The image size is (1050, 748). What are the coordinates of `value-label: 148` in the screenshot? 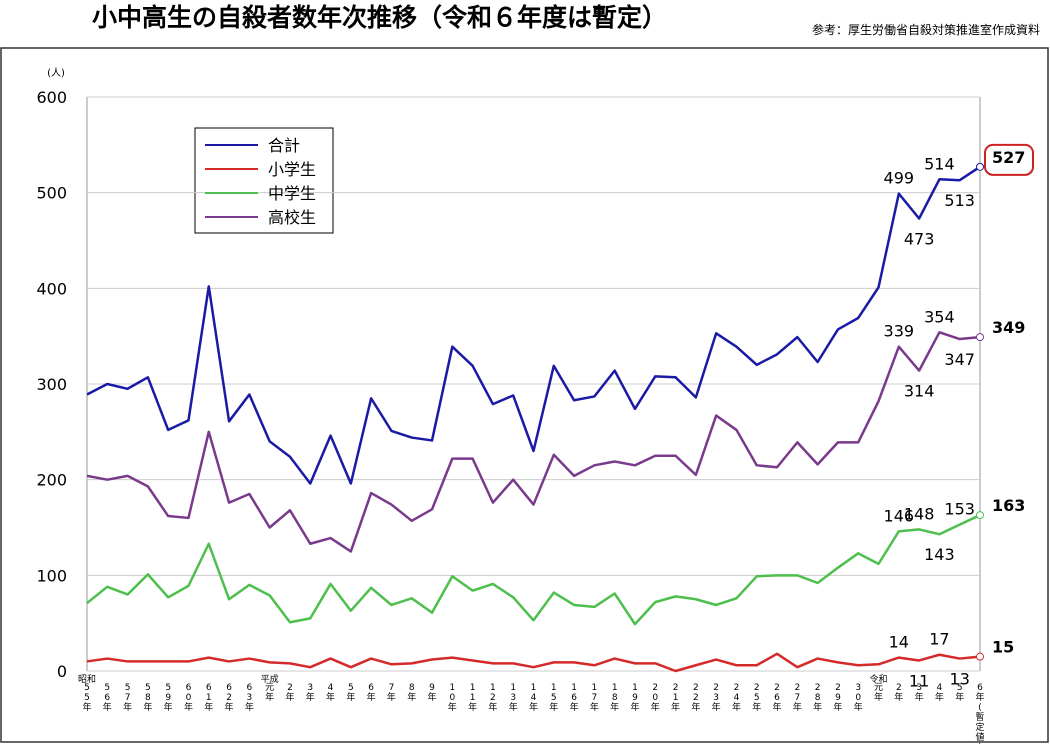 It's located at (919, 513).